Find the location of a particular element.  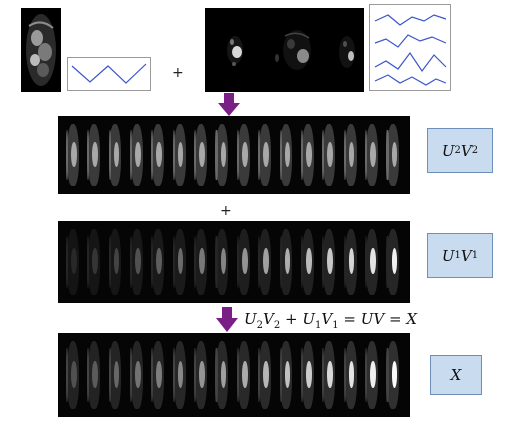

label-x-text: X is located at coordinates (456, 375).